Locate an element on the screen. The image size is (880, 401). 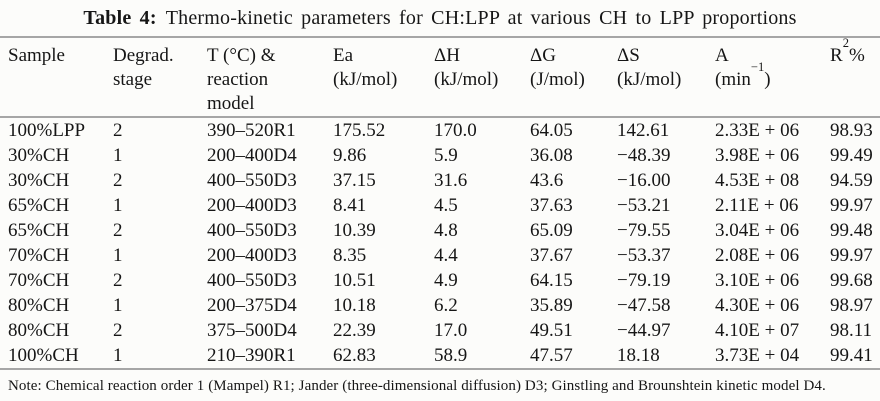
column-header-line: stage is located at coordinates (133, 79).